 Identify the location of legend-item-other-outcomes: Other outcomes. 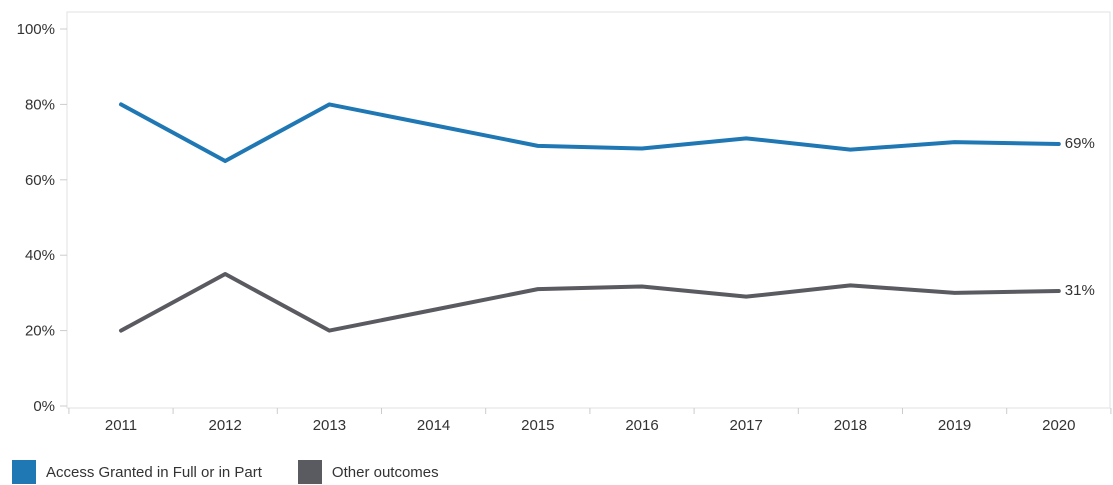
(368, 472).